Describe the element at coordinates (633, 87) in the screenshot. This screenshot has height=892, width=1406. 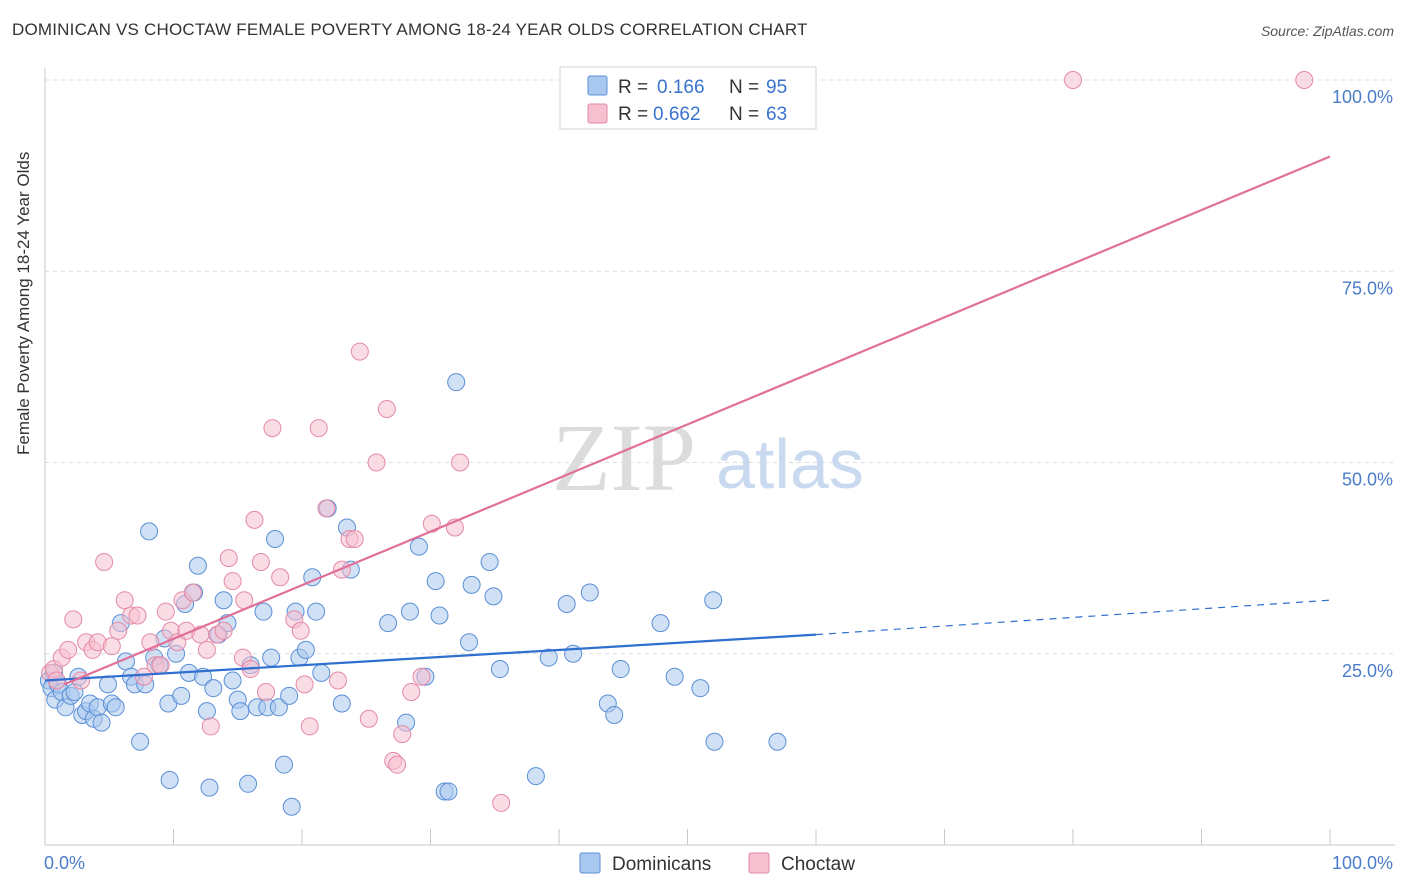
I see `legend-r-label-dominicans: R =` at that location.